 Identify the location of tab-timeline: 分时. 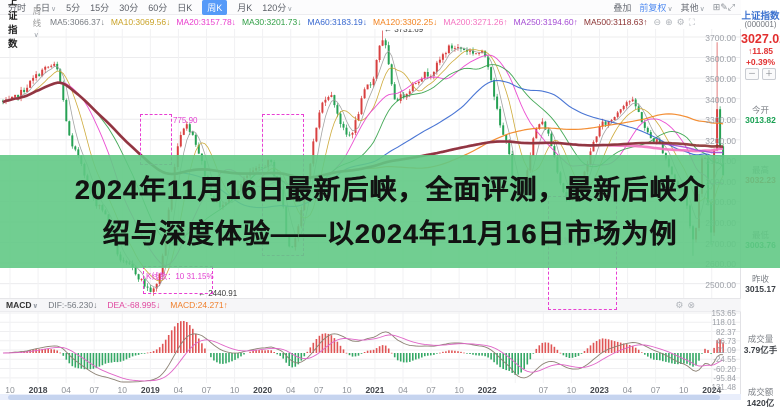
(17, 7).